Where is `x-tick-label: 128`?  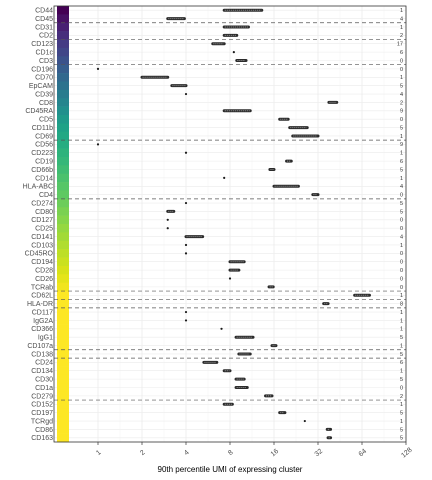
x-tick-label: 128 is located at coordinates (407, 453).